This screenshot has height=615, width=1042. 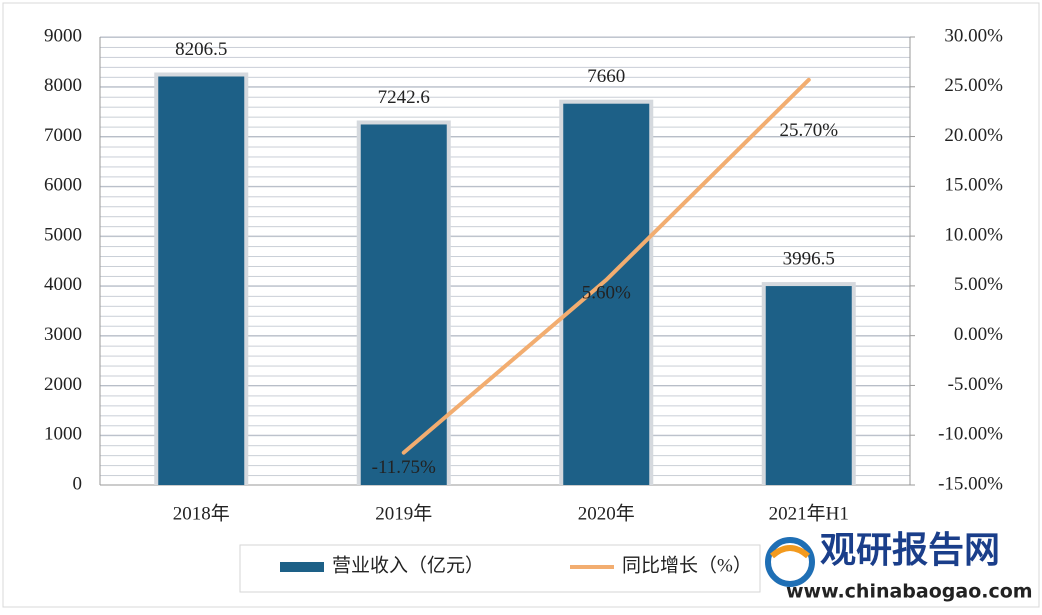 What do you see at coordinates (201, 49) in the screenshot?
I see `bar-value-label: 8206.5` at bounding box center [201, 49].